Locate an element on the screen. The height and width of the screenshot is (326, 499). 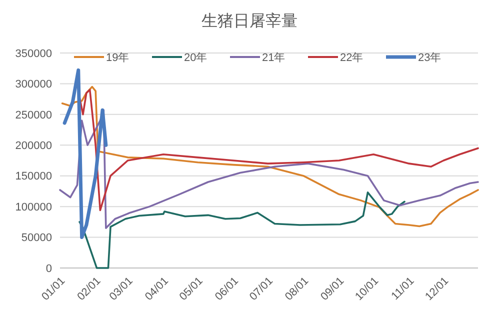
chart-title: 生猪日屠宰量 is located at coordinates (250, 21).